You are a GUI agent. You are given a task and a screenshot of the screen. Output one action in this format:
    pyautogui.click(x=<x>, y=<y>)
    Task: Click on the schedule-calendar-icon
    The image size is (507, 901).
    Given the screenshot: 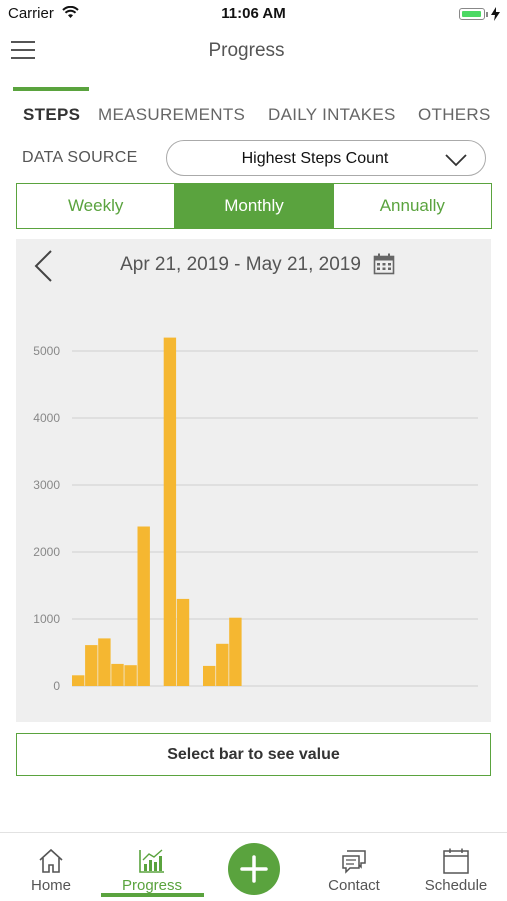 What is the action you would take?
    pyautogui.click(x=456, y=861)
    